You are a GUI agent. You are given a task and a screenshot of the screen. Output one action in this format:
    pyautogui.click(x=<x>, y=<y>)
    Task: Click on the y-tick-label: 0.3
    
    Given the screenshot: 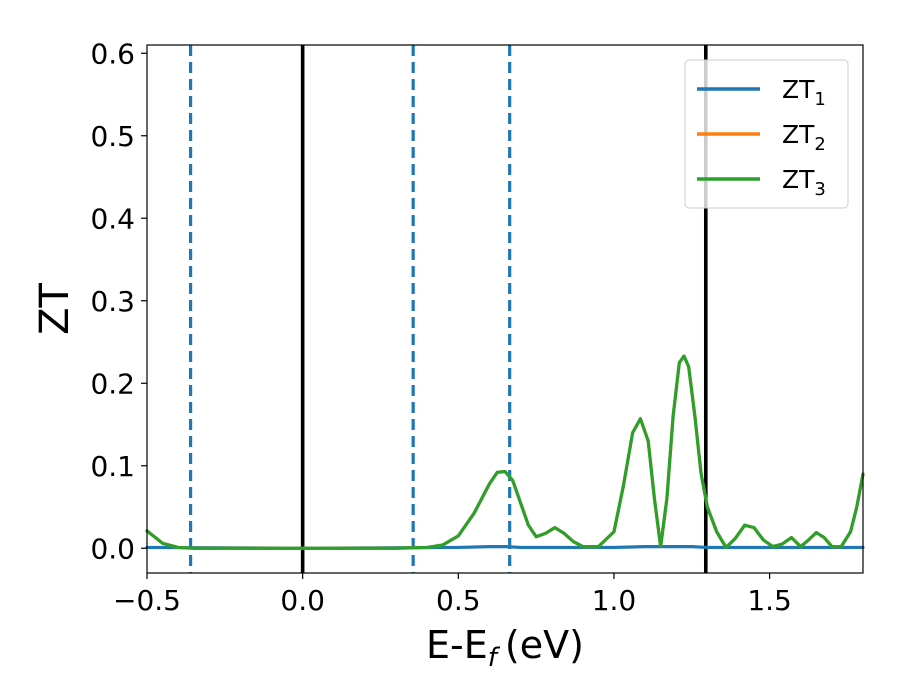 What is the action you would take?
    pyautogui.click(x=112, y=301)
    